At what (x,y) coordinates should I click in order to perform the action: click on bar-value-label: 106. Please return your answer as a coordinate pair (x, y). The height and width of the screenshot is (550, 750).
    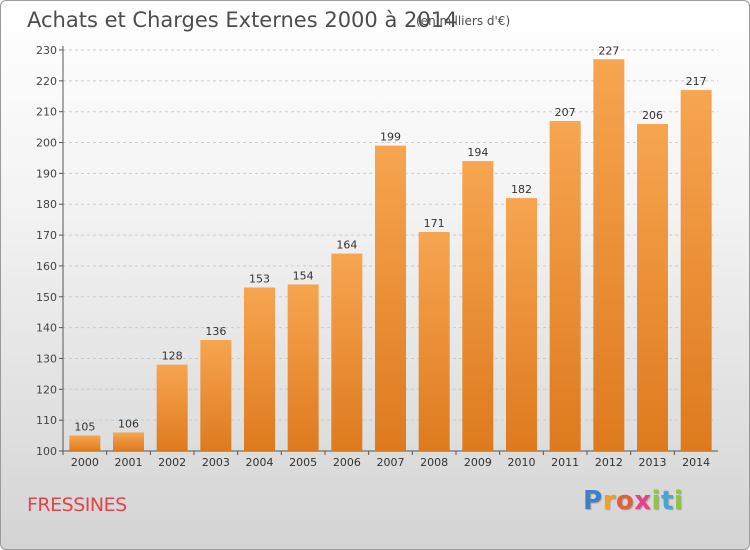
    Looking at the image, I should click on (128, 423).